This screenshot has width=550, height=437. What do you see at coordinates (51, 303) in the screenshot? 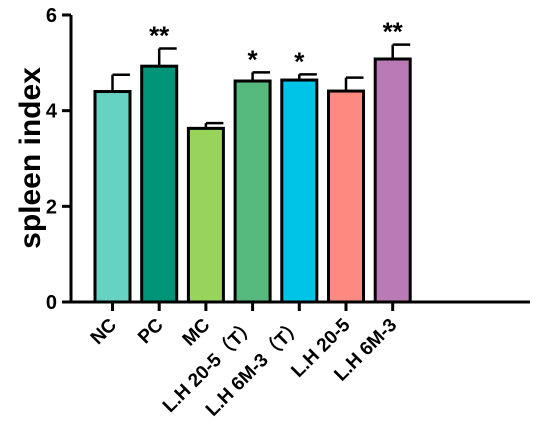
I see `y-tick-label: 0` at bounding box center [51, 303].